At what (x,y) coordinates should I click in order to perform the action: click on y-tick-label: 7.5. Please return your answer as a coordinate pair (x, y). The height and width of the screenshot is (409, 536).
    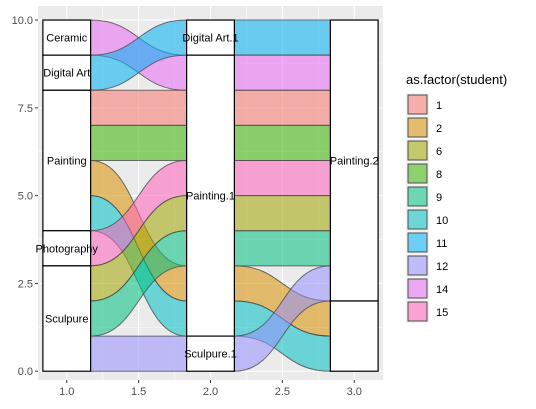
    Looking at the image, I should click on (25, 109).